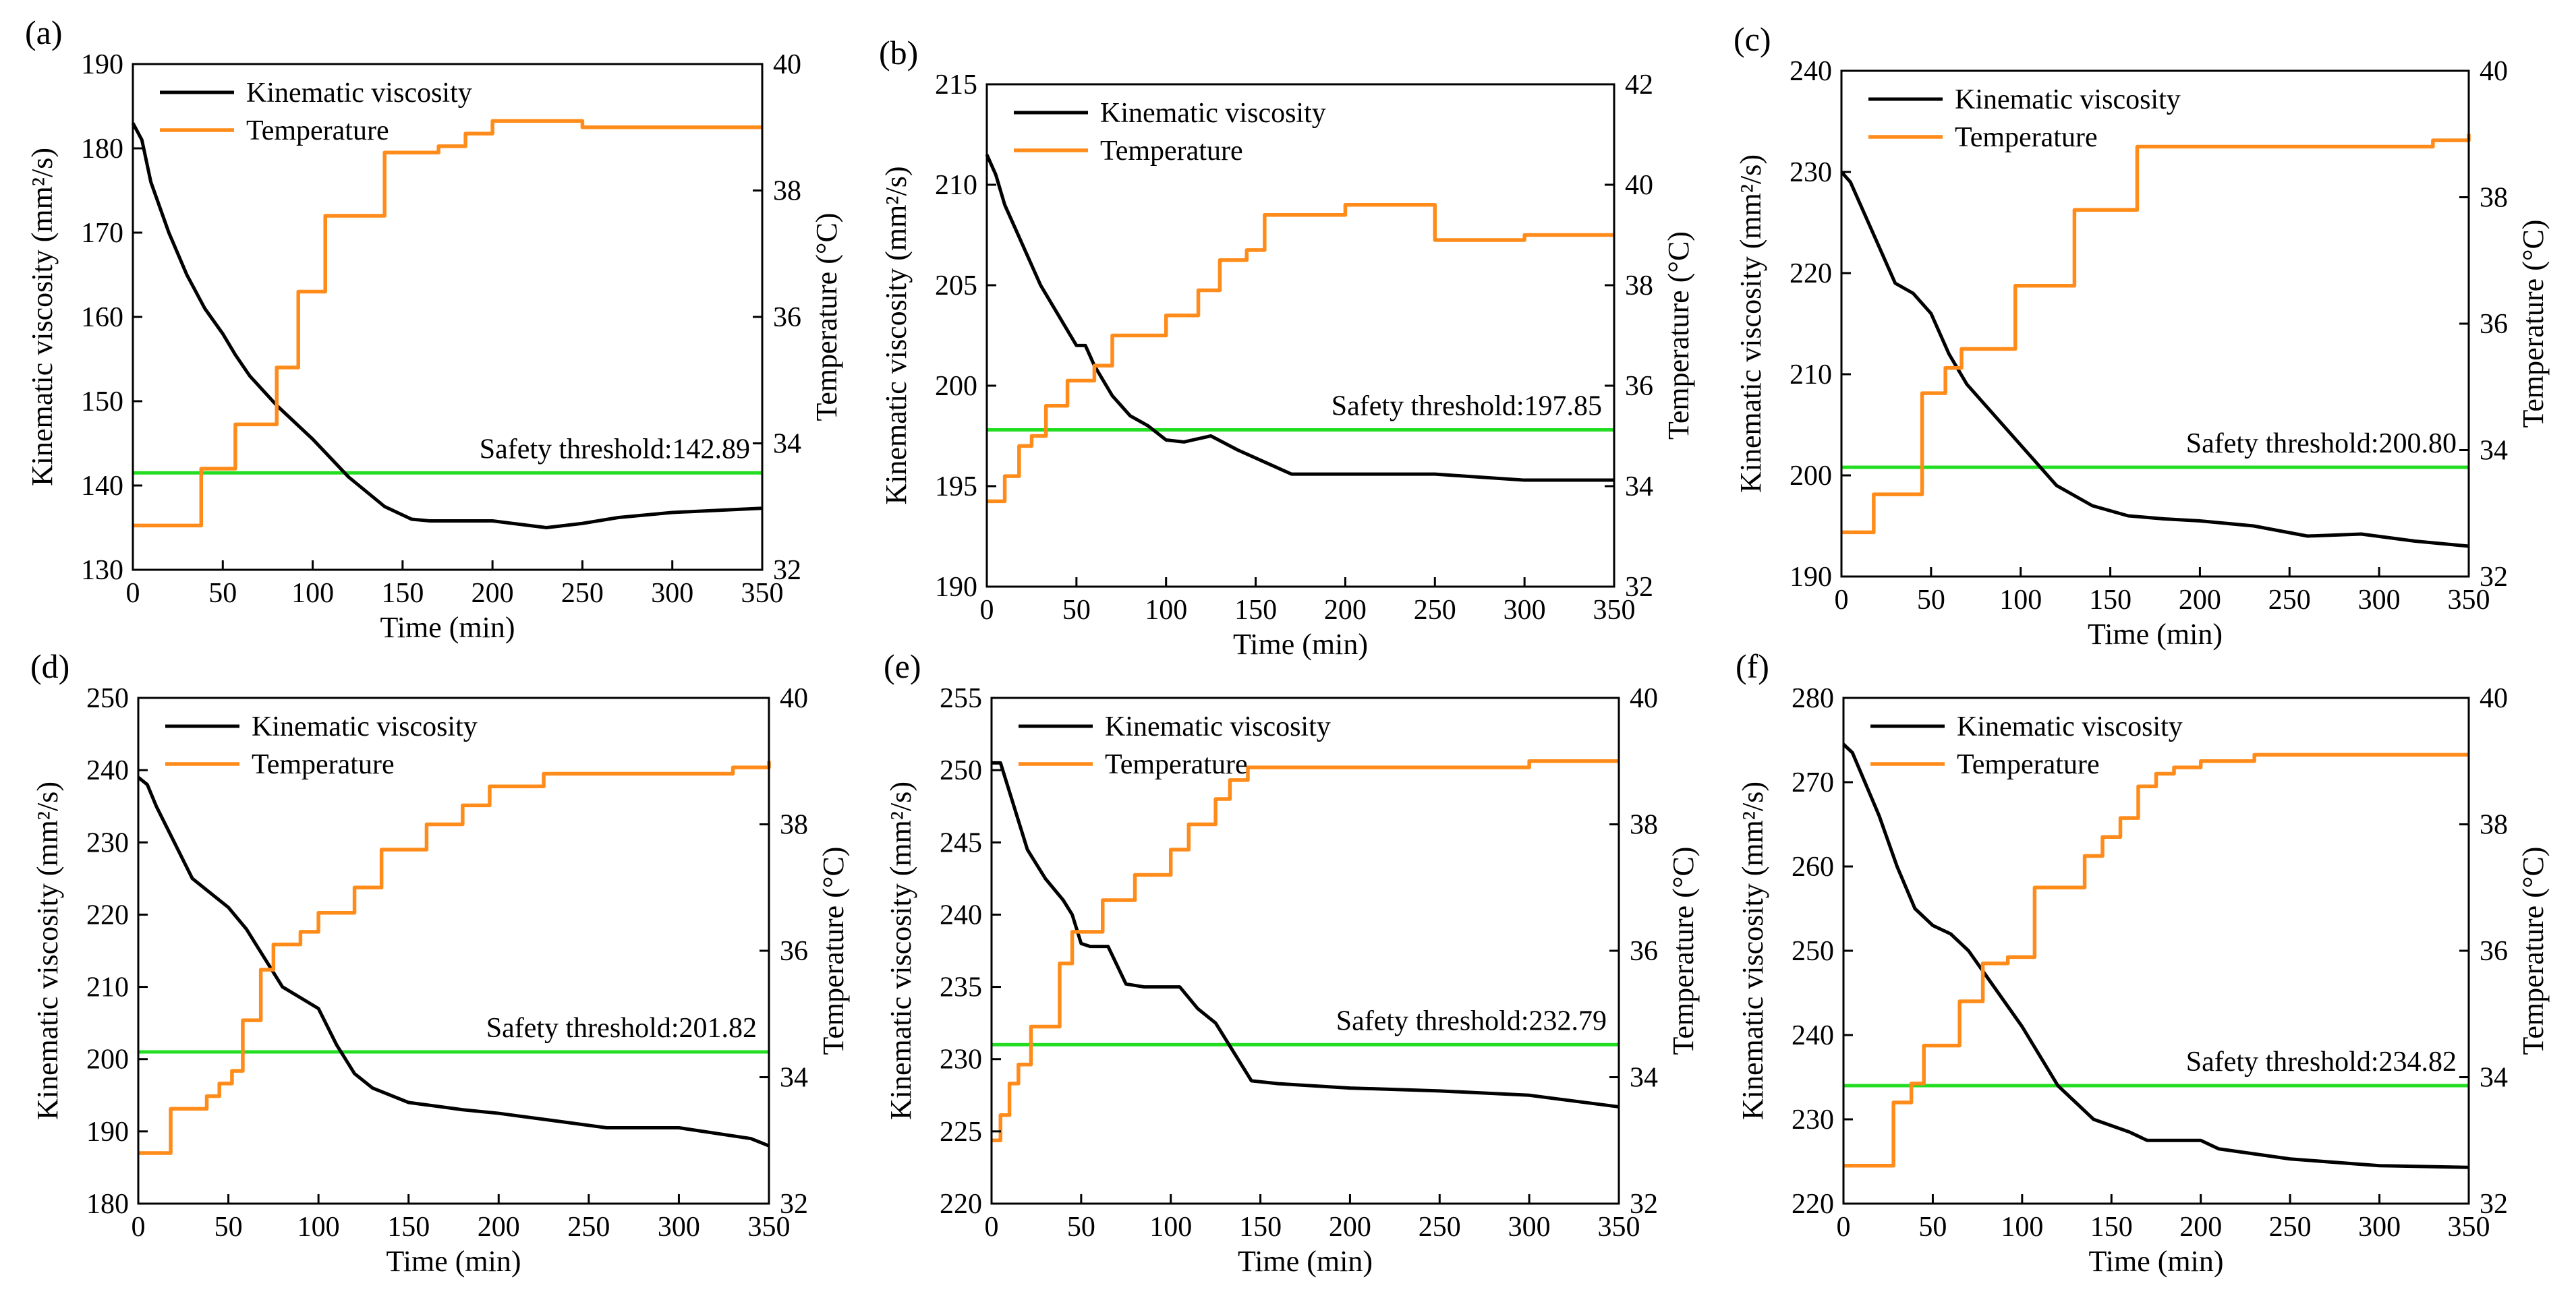 The image size is (2576, 1296). What do you see at coordinates (1932, 1227) in the screenshot?
I see `x-tick-label: 50` at bounding box center [1932, 1227].